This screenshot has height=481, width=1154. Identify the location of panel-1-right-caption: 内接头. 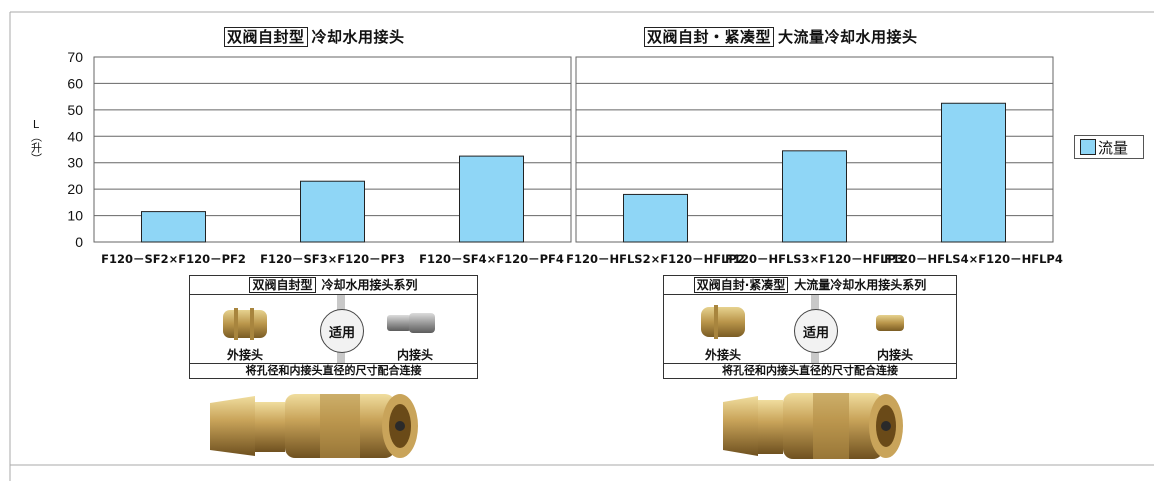
(414, 355).